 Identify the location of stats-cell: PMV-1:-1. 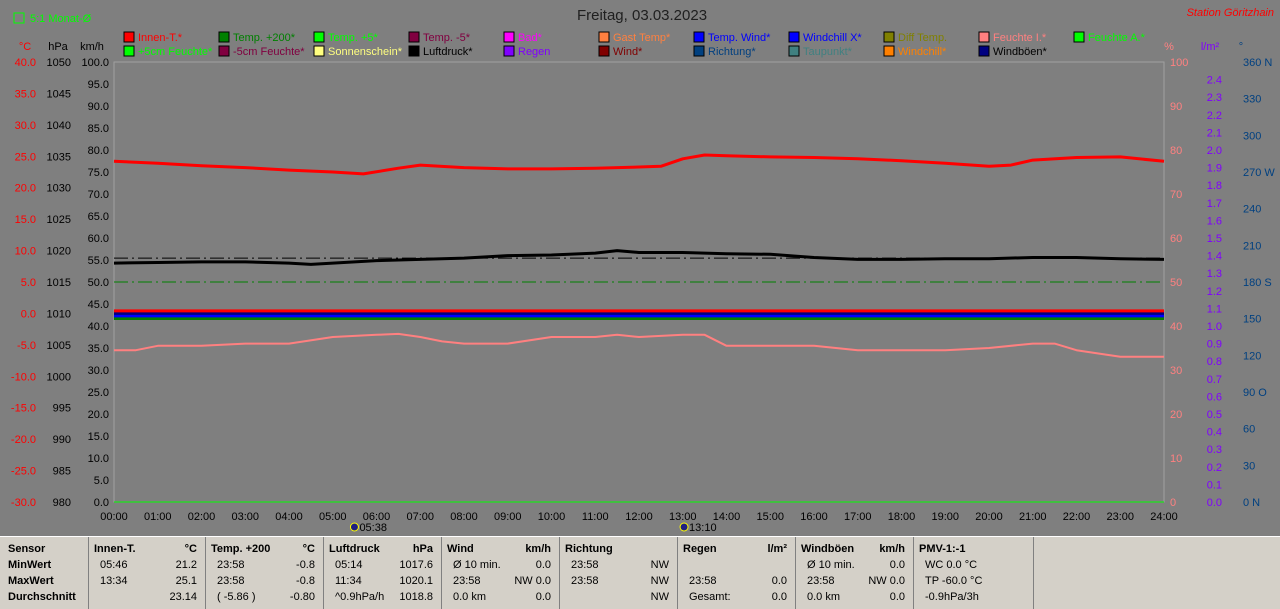
(942, 549).